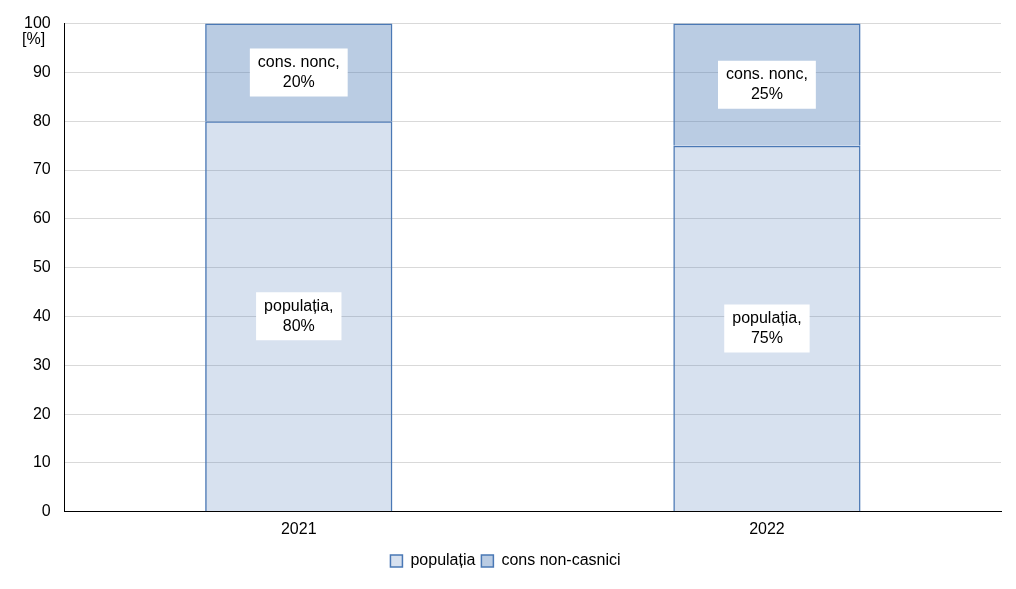  I want to click on y-tick-label: 30, so click(41, 364).